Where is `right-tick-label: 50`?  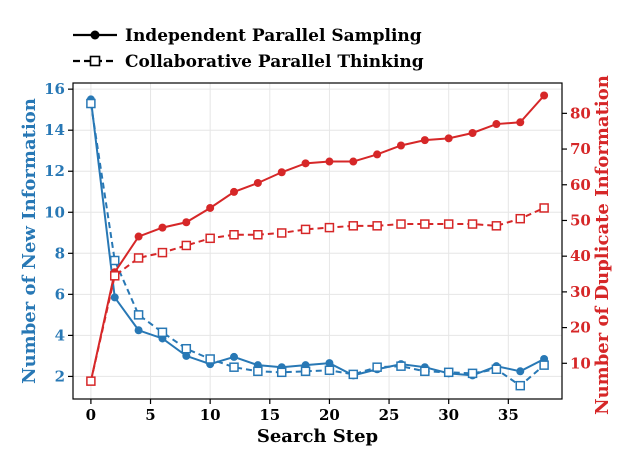 right-tick-label: 50 is located at coordinates (580, 220).